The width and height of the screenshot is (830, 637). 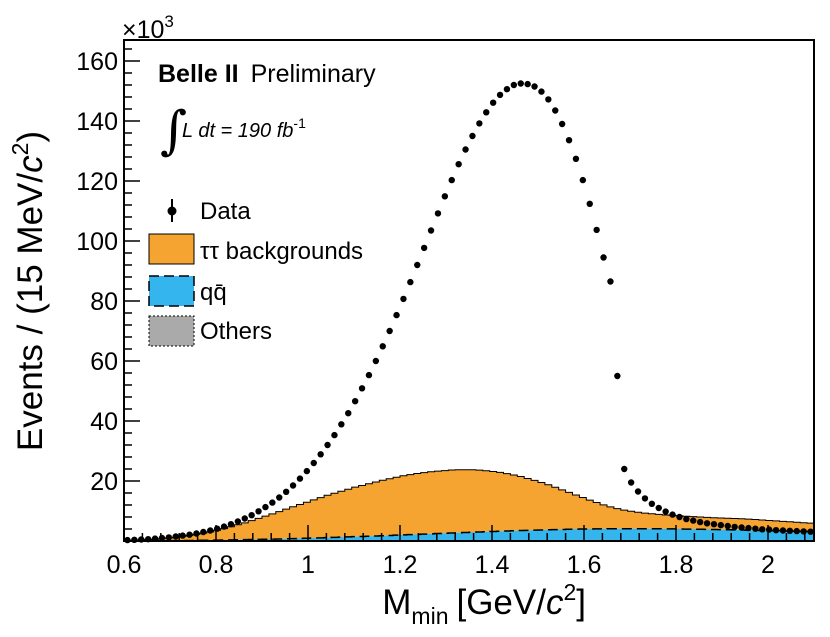 I want to click on svg-text: Data, so click(x=225, y=211).